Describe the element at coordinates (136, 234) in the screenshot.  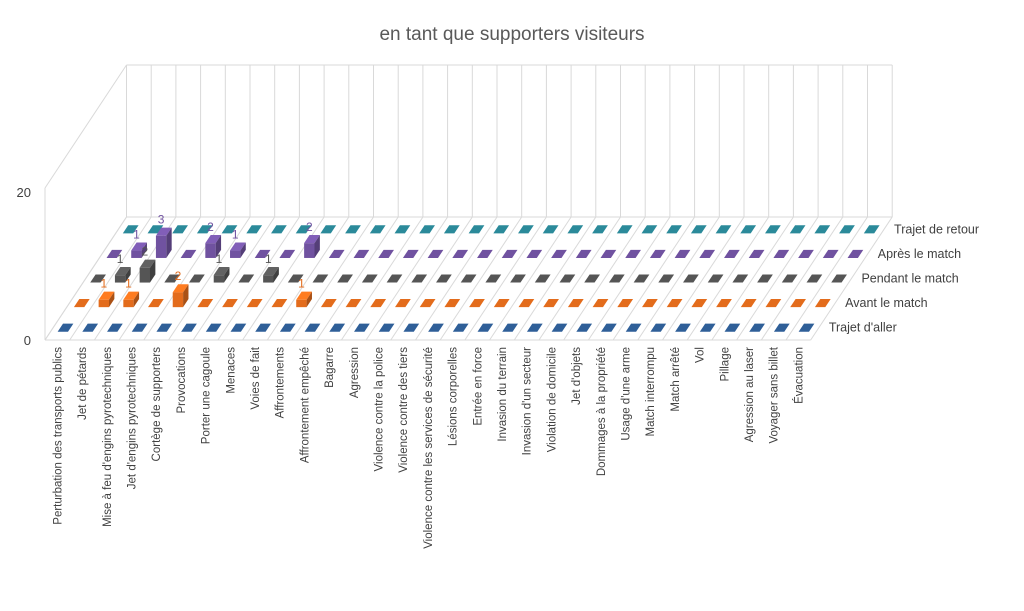
I see `data-label: 1` at that location.